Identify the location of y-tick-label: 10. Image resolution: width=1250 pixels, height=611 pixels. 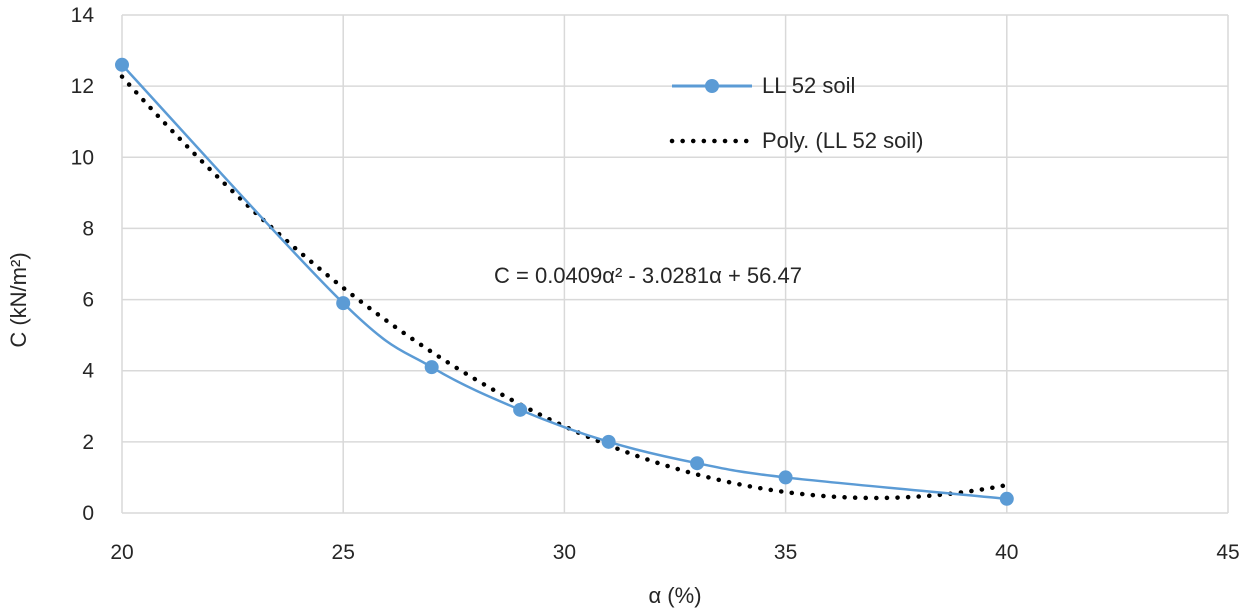
(82, 157).